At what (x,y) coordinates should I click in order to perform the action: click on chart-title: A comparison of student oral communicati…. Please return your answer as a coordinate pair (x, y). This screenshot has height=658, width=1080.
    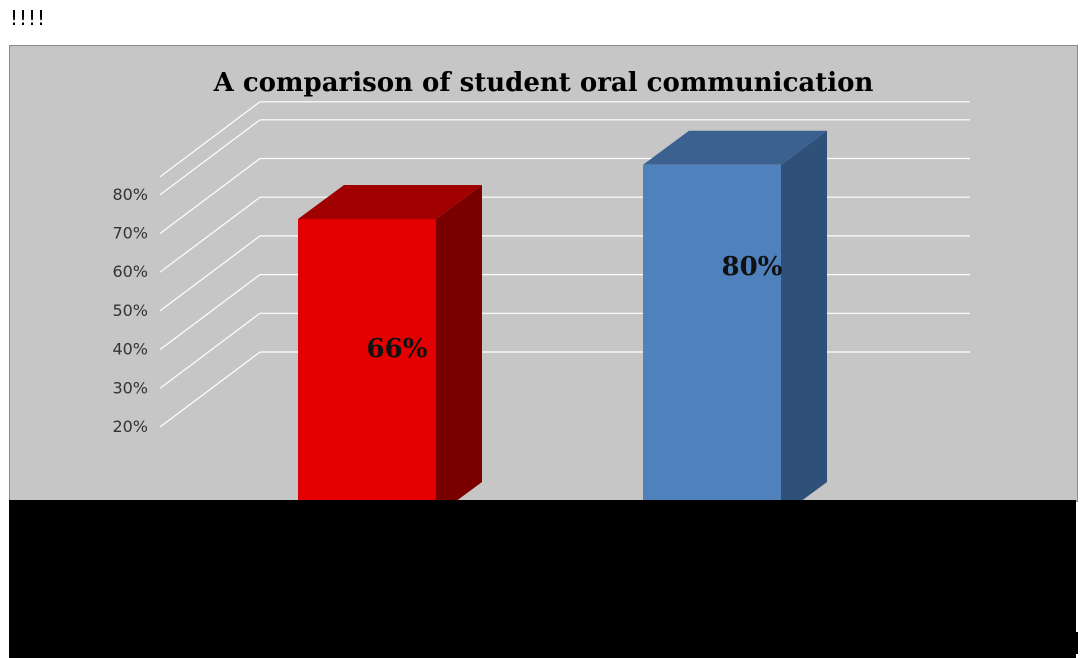
    Looking at the image, I should click on (543, 83).